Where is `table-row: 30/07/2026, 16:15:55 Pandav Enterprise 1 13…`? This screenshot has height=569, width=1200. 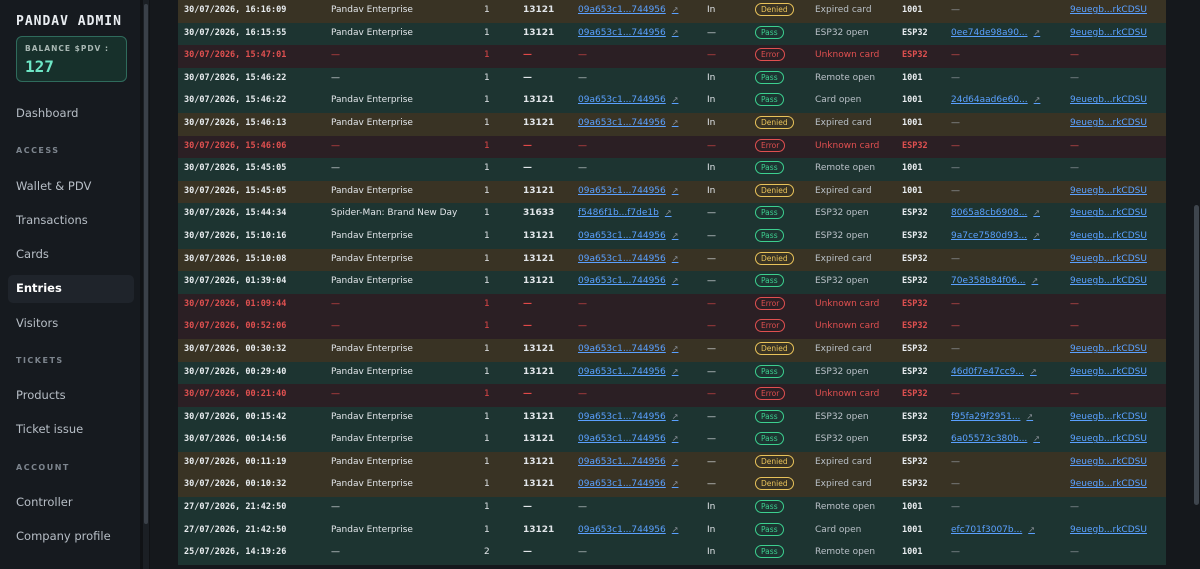 table-row: 30/07/2026, 16:15:55 Pandav Enterprise 1 13… is located at coordinates (672, 34).